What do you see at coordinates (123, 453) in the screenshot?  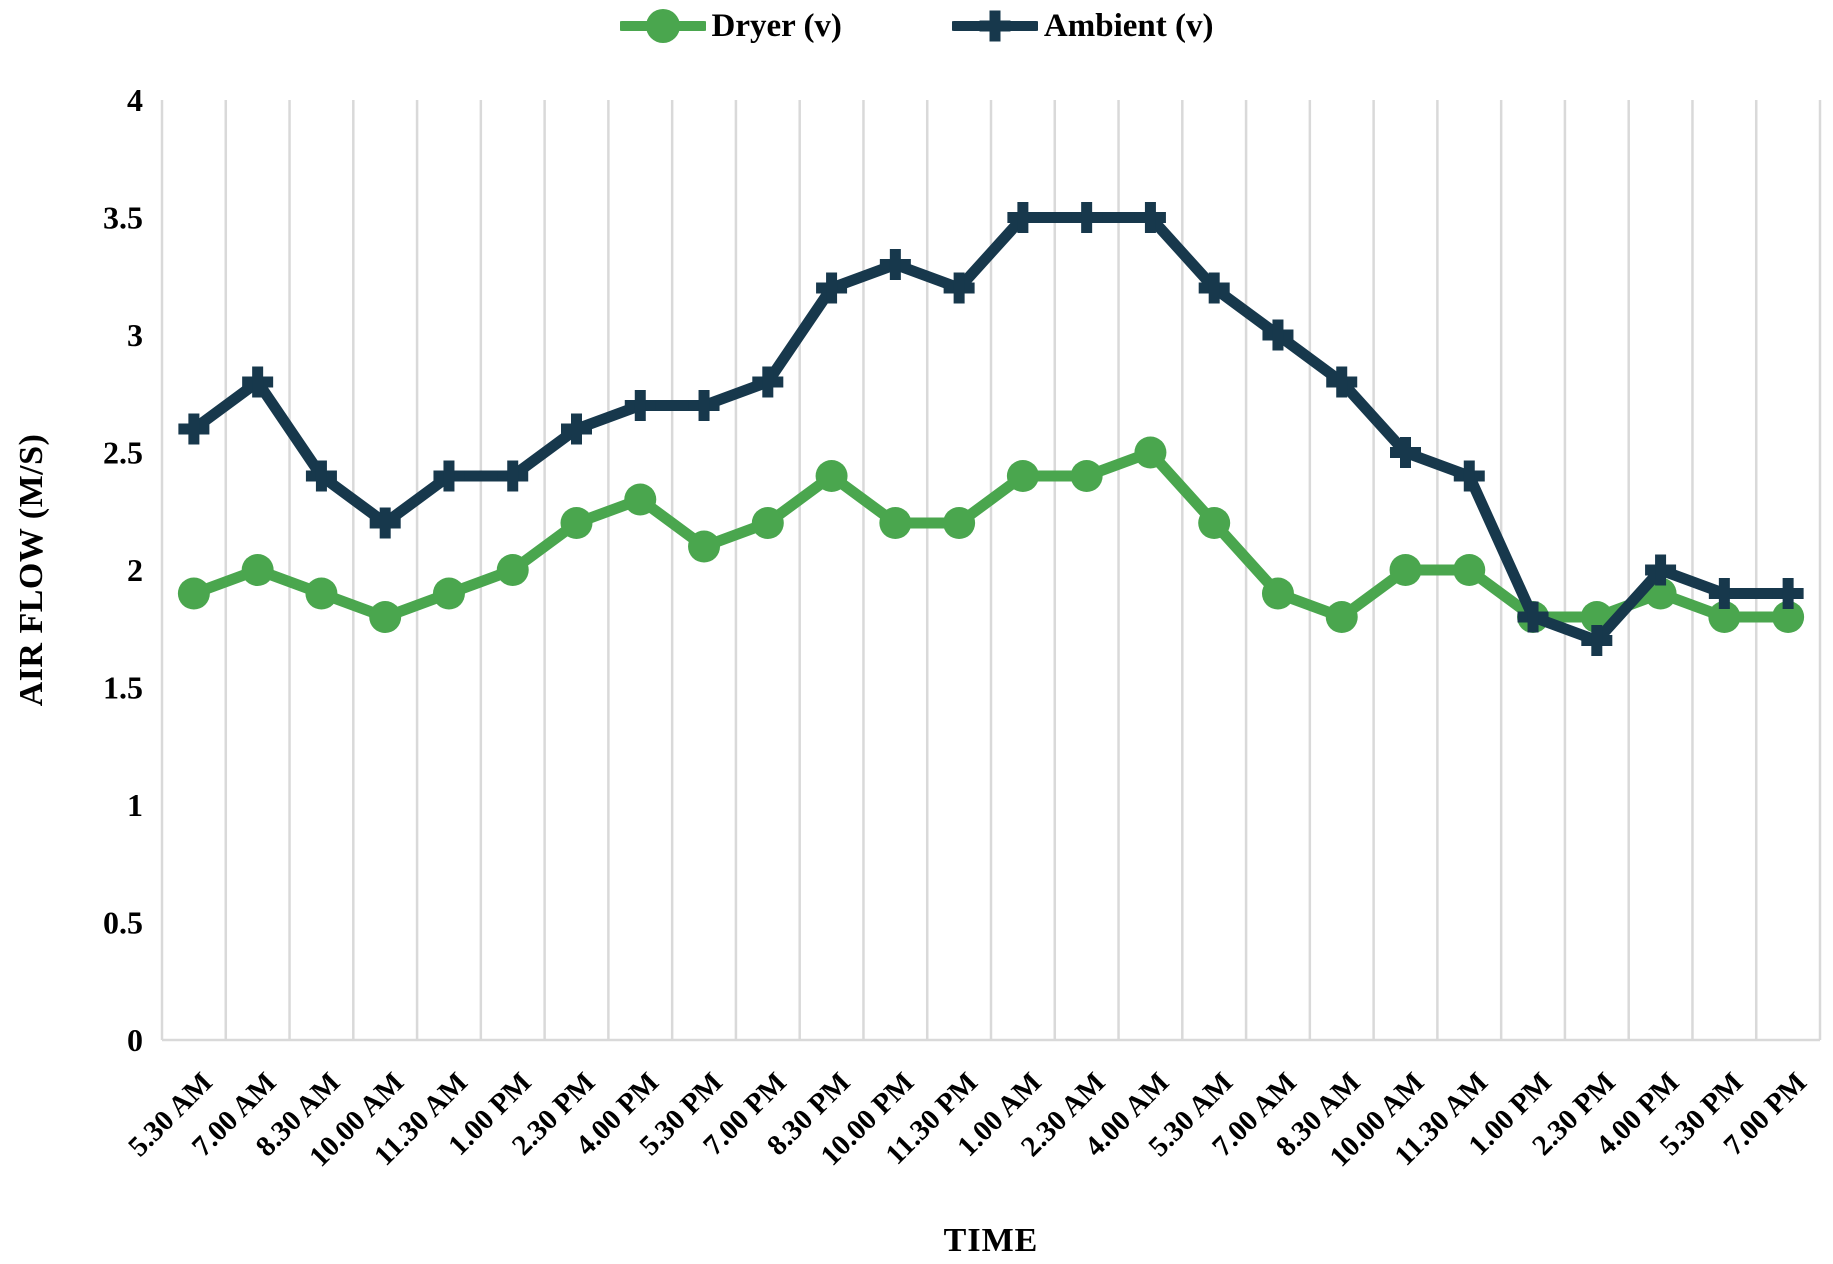 I see `y-tick-label: 2.5` at bounding box center [123, 453].